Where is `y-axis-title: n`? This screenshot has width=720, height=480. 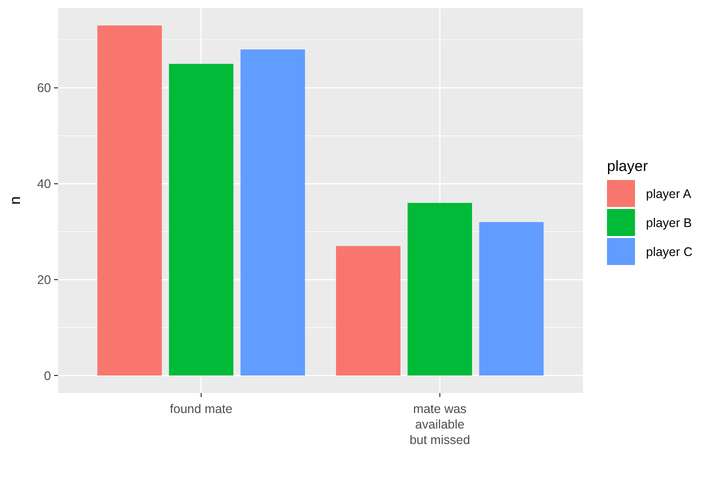 y-axis-title: n is located at coordinates (15, 200).